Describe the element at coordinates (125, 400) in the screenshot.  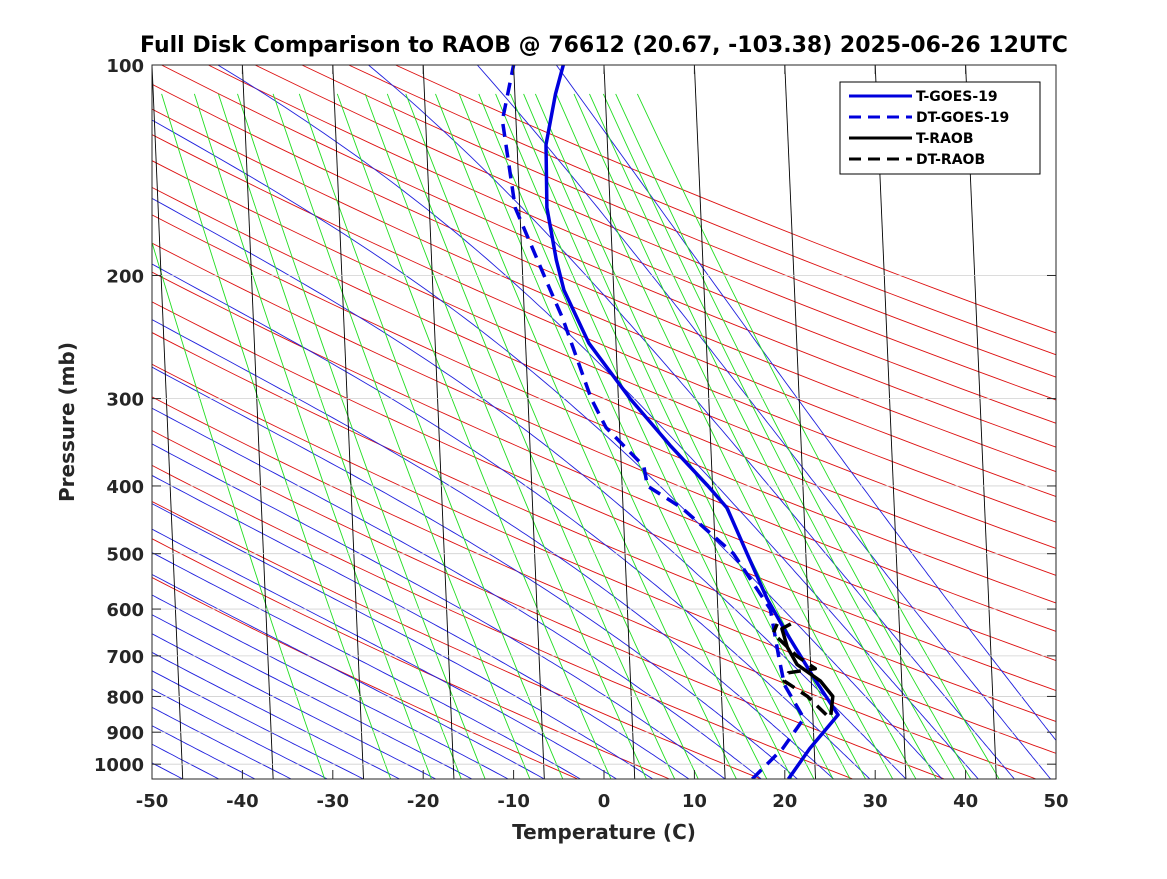
I see `y-tick-label: 300` at that location.